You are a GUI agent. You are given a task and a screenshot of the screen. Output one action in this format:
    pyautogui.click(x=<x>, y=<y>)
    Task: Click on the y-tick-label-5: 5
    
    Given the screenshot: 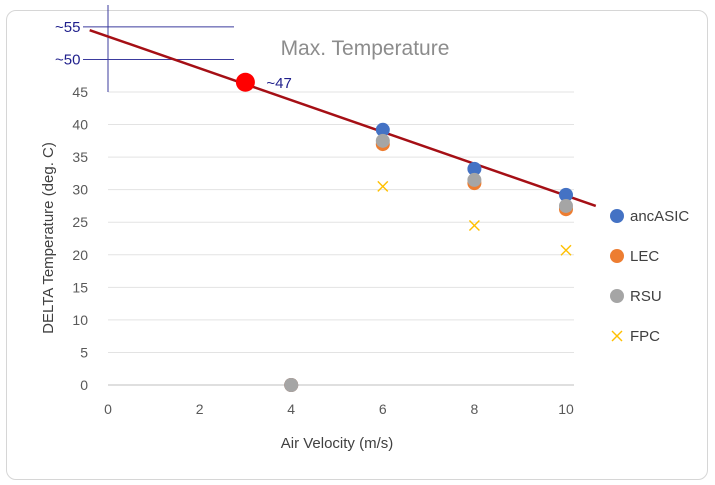 What is the action you would take?
    pyautogui.click(x=84, y=352)
    